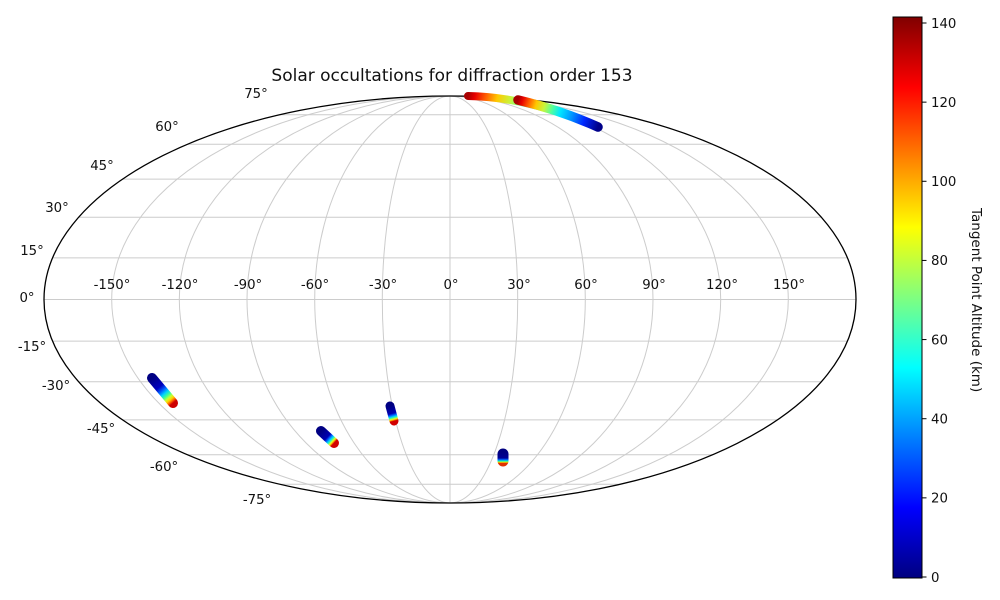  I want to click on colorbar, so click(907, 297).